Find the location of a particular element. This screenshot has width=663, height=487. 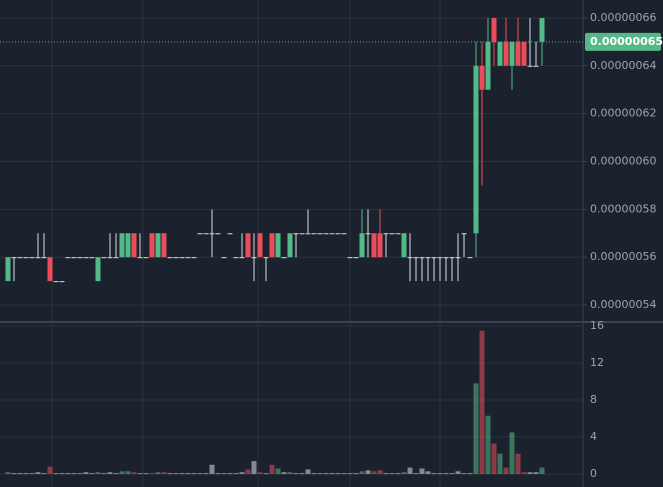

y-tick-label: 0.00000058 is located at coordinates (623, 208).